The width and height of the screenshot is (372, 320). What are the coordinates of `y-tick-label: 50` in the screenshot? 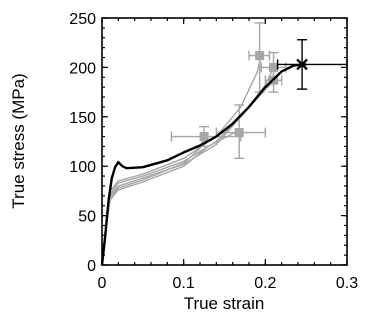 It's located at (87, 217).